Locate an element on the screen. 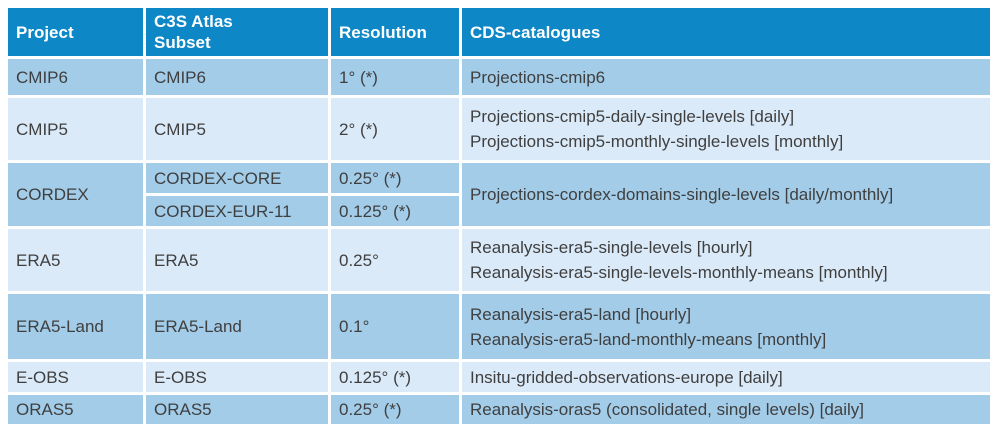  subset-cell: CORDEX-CORE is located at coordinates (237, 178).